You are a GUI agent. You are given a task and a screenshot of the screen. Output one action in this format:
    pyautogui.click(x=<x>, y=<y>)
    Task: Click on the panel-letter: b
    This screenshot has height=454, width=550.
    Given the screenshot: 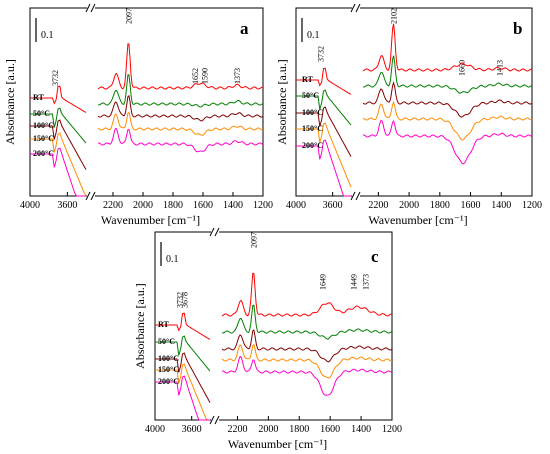 What is the action you would take?
    pyautogui.click(x=517, y=28)
    